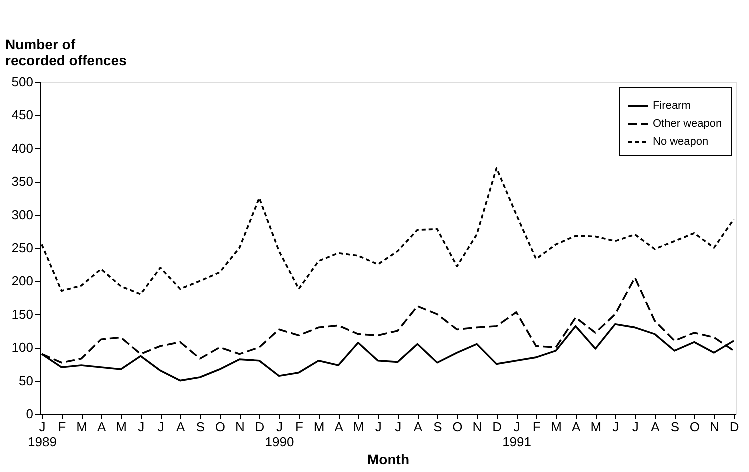 This screenshot has width=749, height=472. I want to click on y-tick-label: 500, so click(23, 82).